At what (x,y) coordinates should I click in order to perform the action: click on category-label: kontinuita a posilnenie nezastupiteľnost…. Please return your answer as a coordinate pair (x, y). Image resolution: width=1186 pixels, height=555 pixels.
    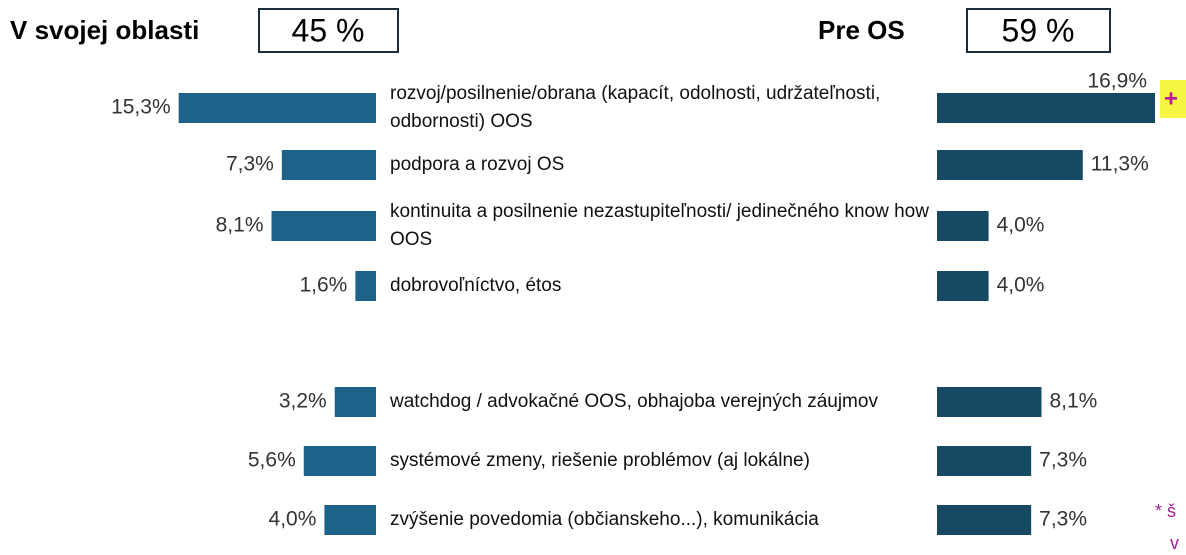
    Looking at the image, I should click on (659, 225).